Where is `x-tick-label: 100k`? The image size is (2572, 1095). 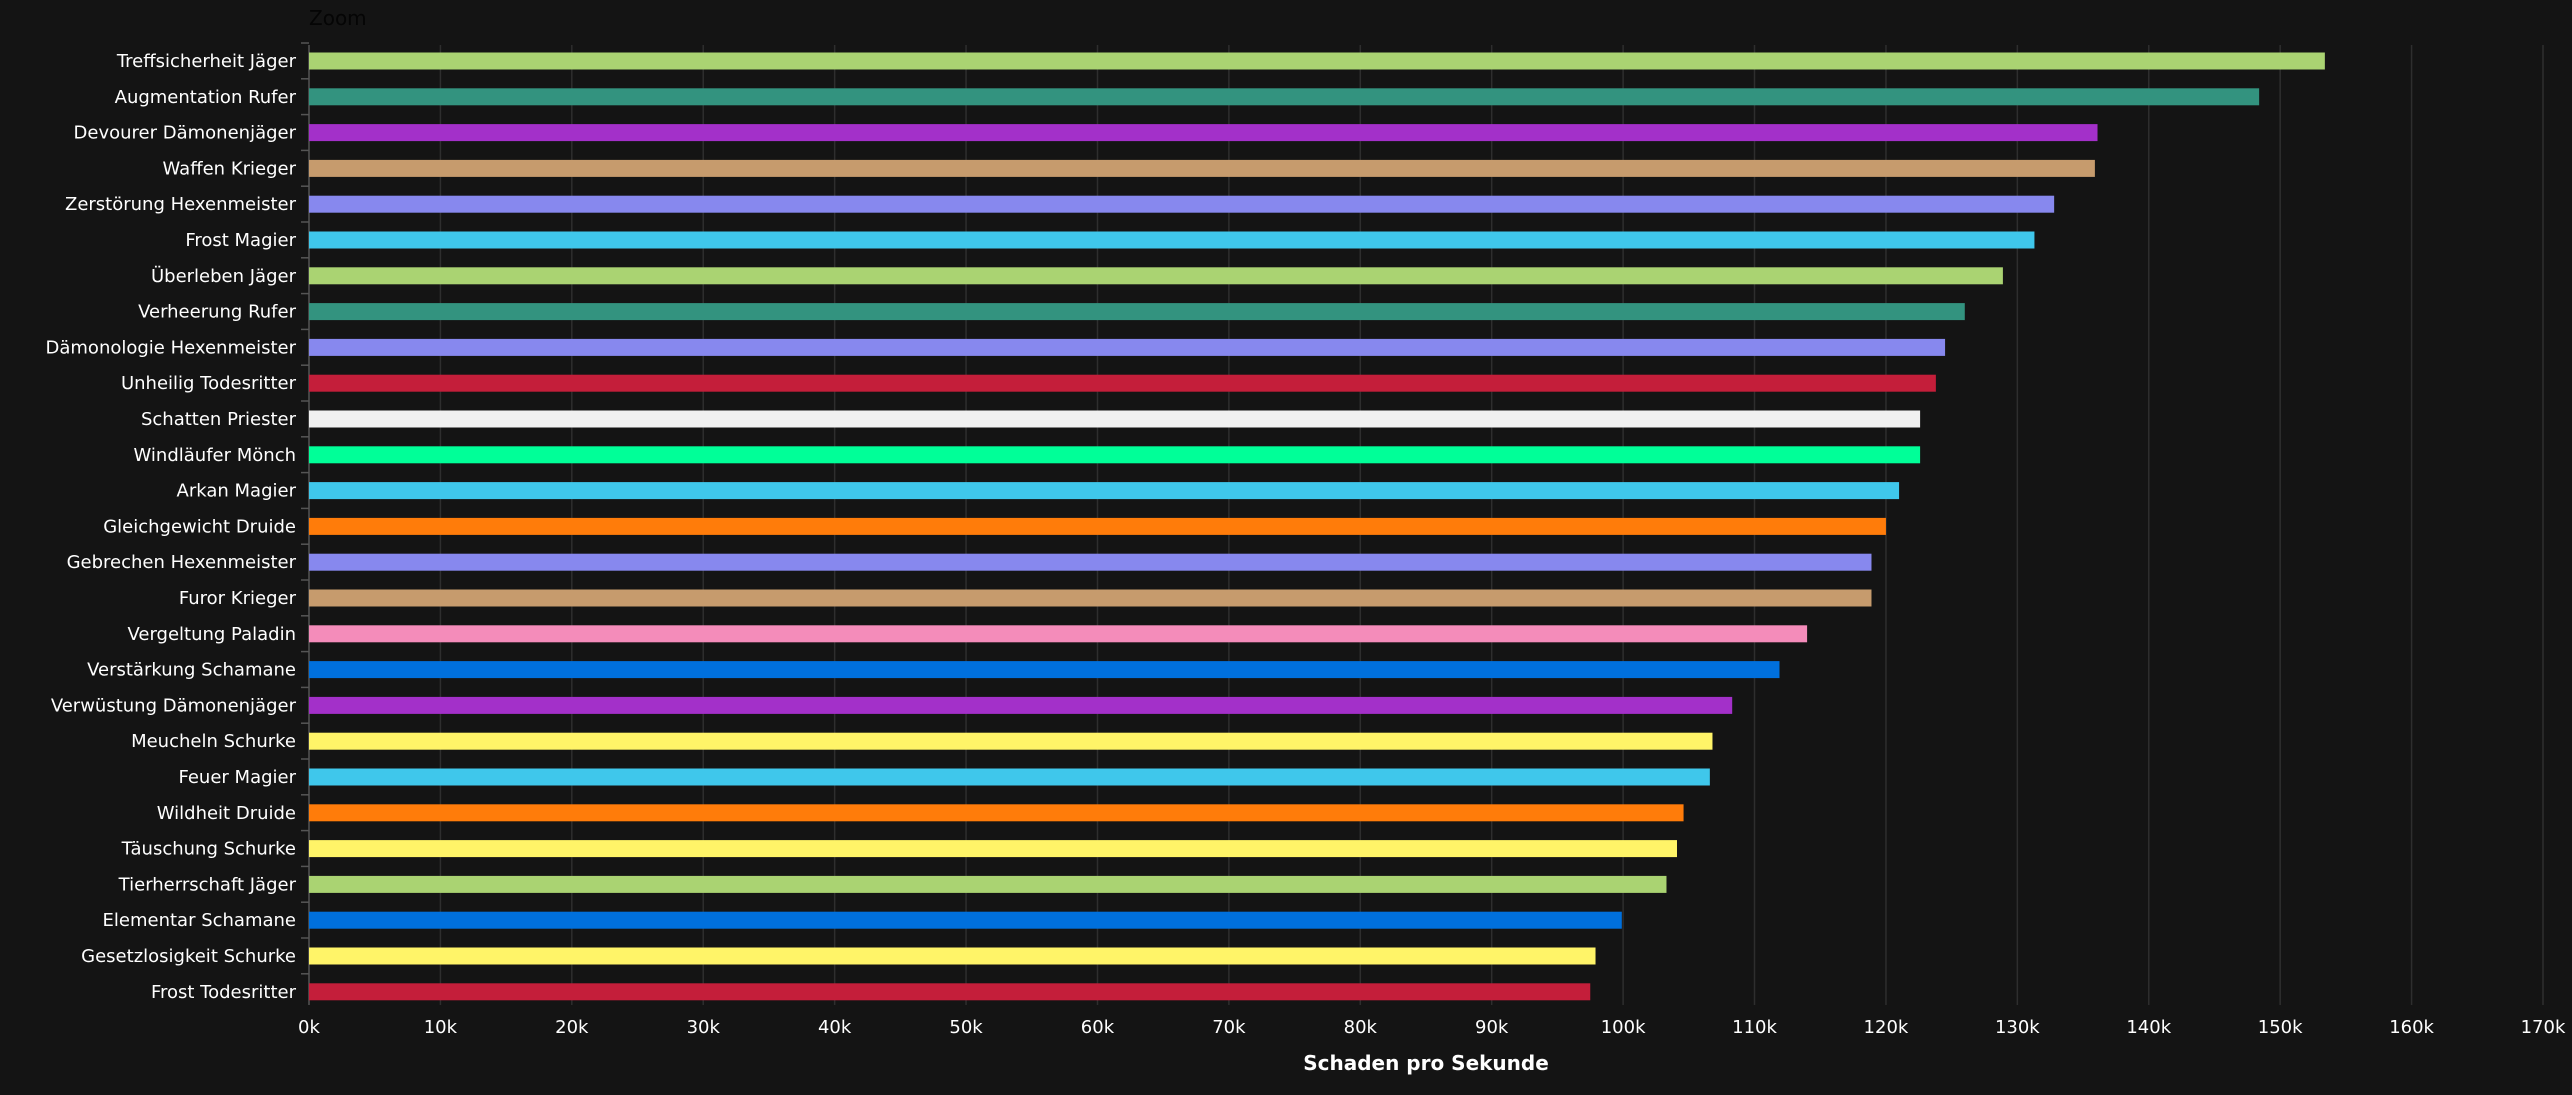 x-tick-label: 100k is located at coordinates (1623, 1027).